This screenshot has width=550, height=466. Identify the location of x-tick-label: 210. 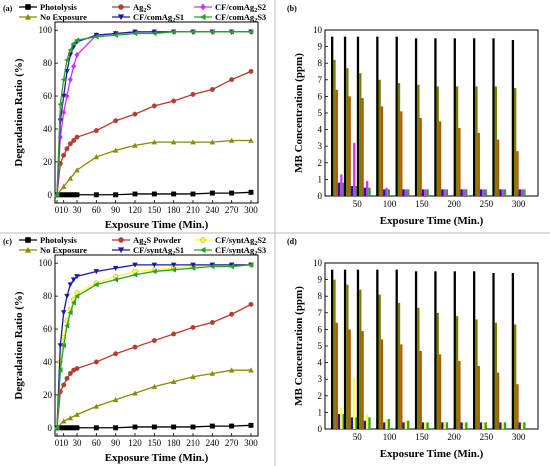
(193, 443).